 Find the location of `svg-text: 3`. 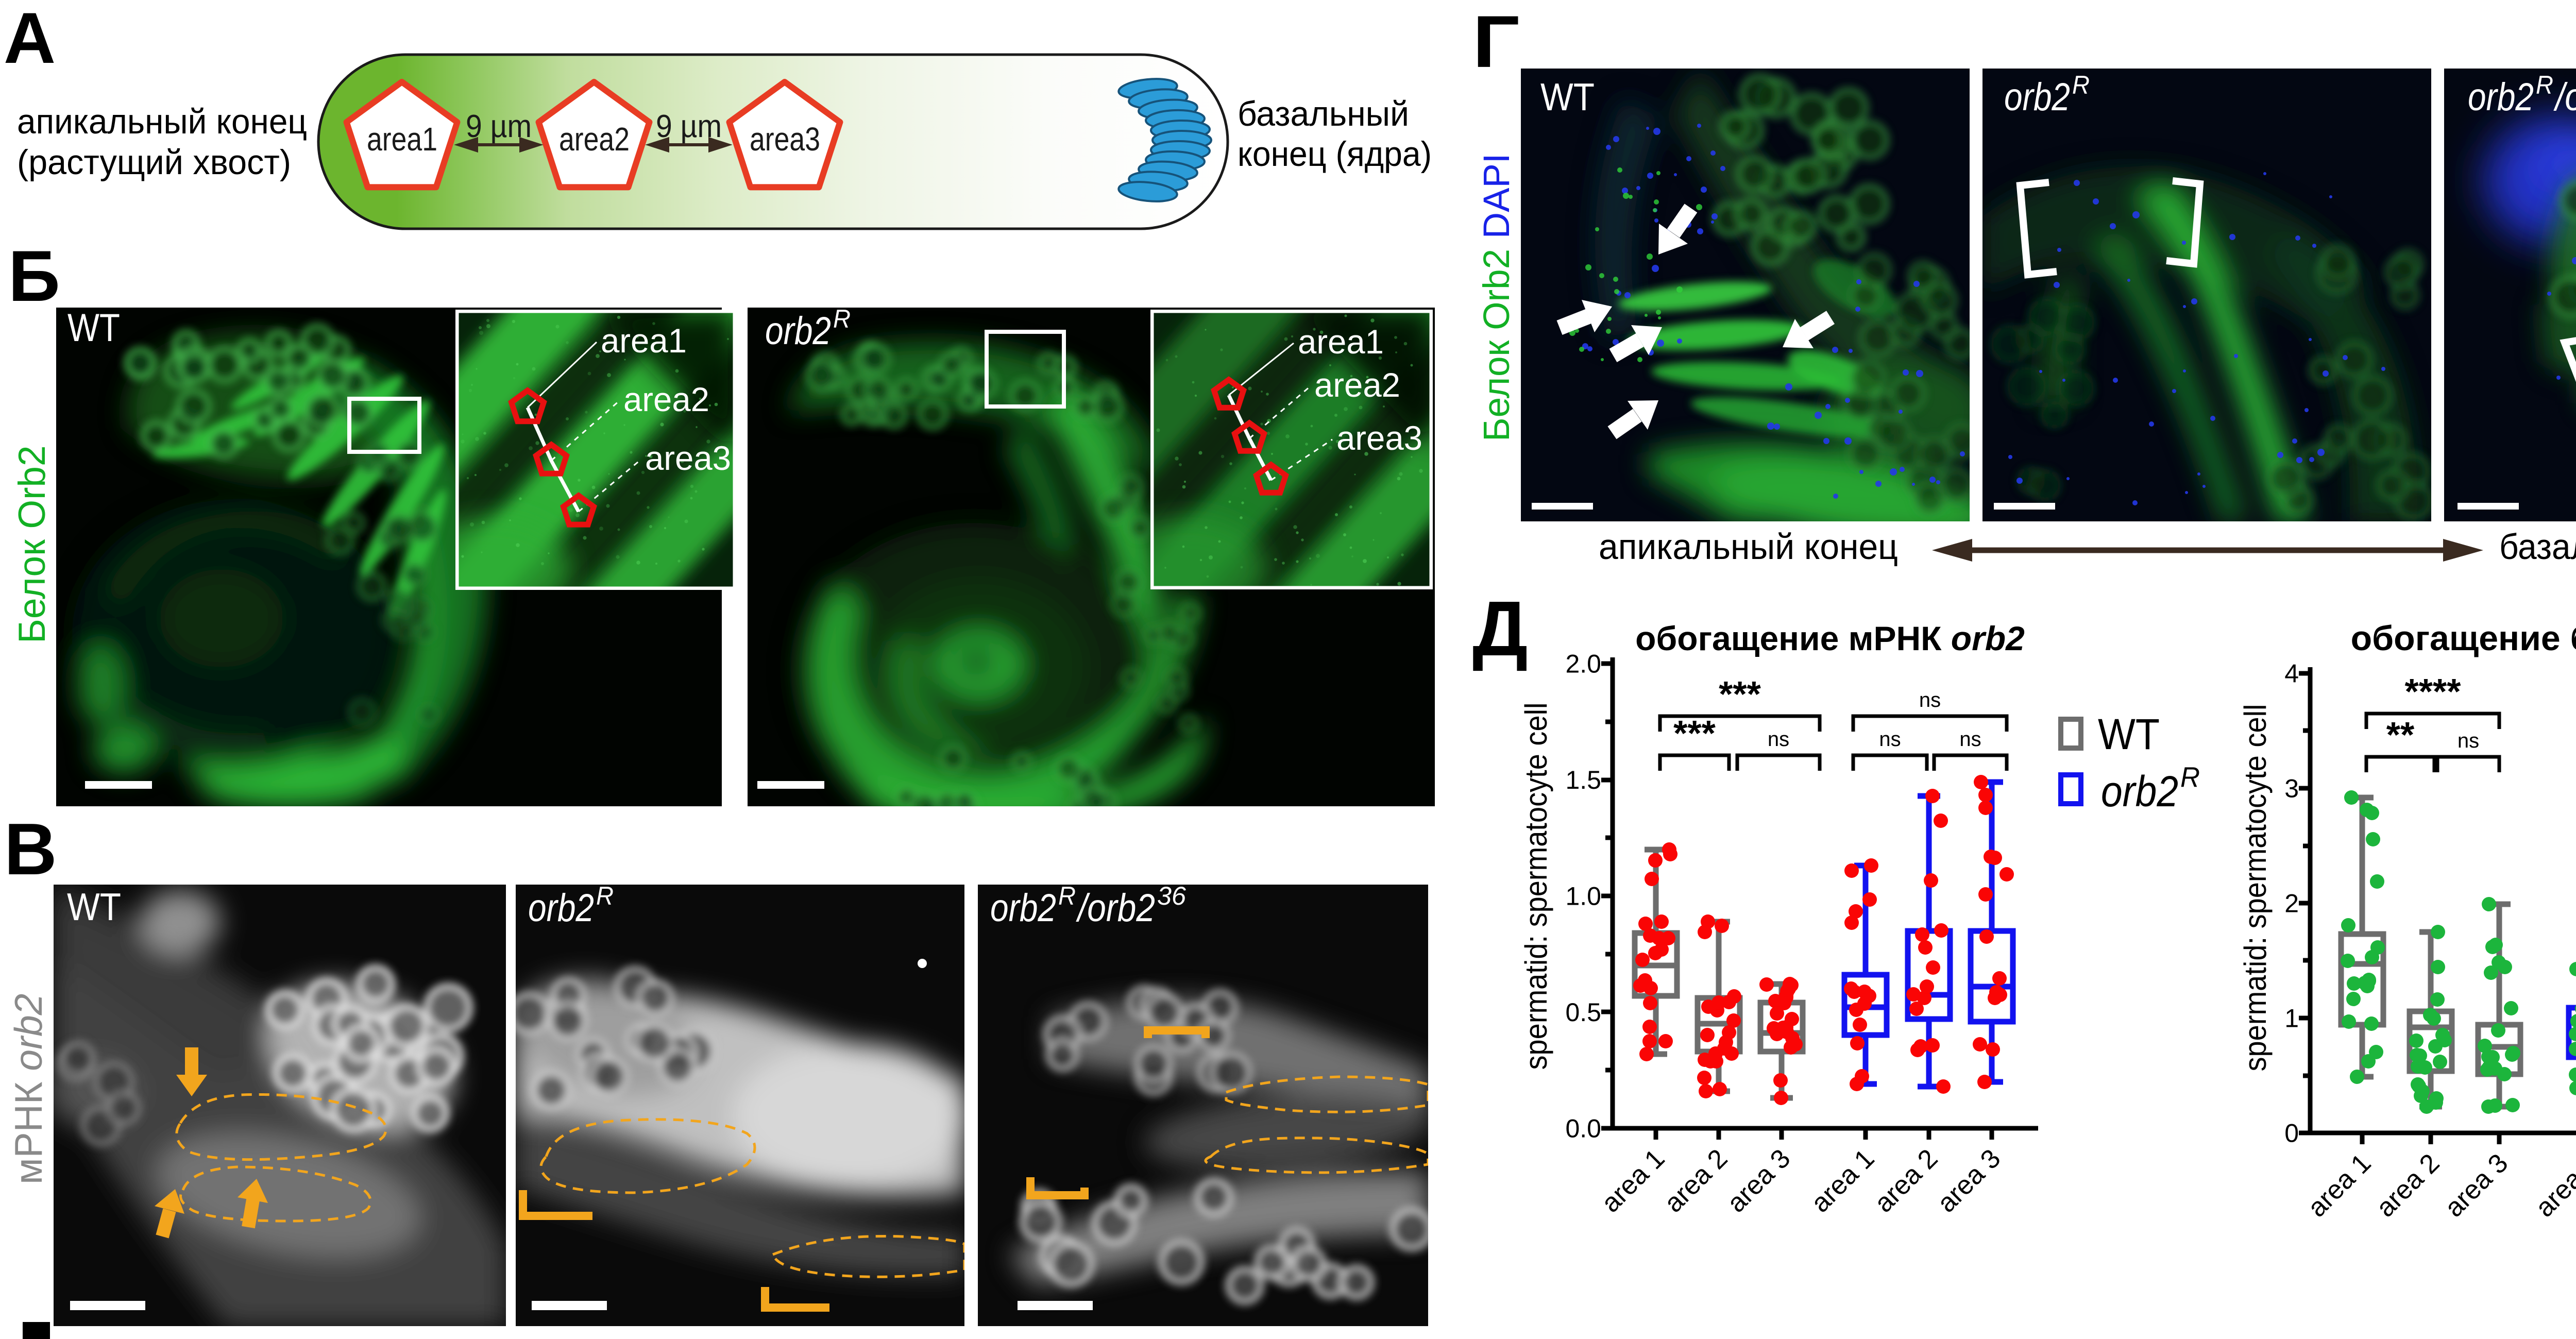

svg-text: 3 is located at coordinates (2291, 789).